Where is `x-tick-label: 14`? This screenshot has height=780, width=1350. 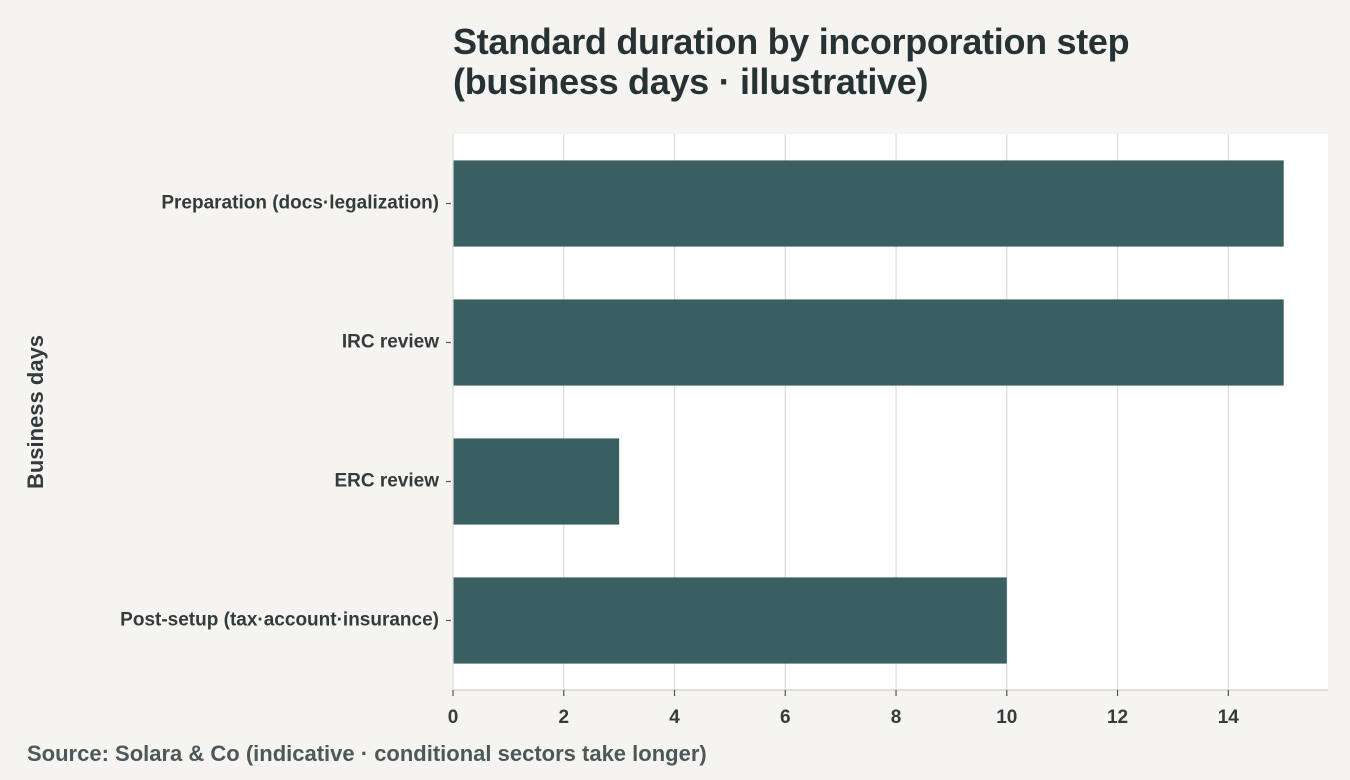
x-tick-label: 14 is located at coordinates (1229, 717).